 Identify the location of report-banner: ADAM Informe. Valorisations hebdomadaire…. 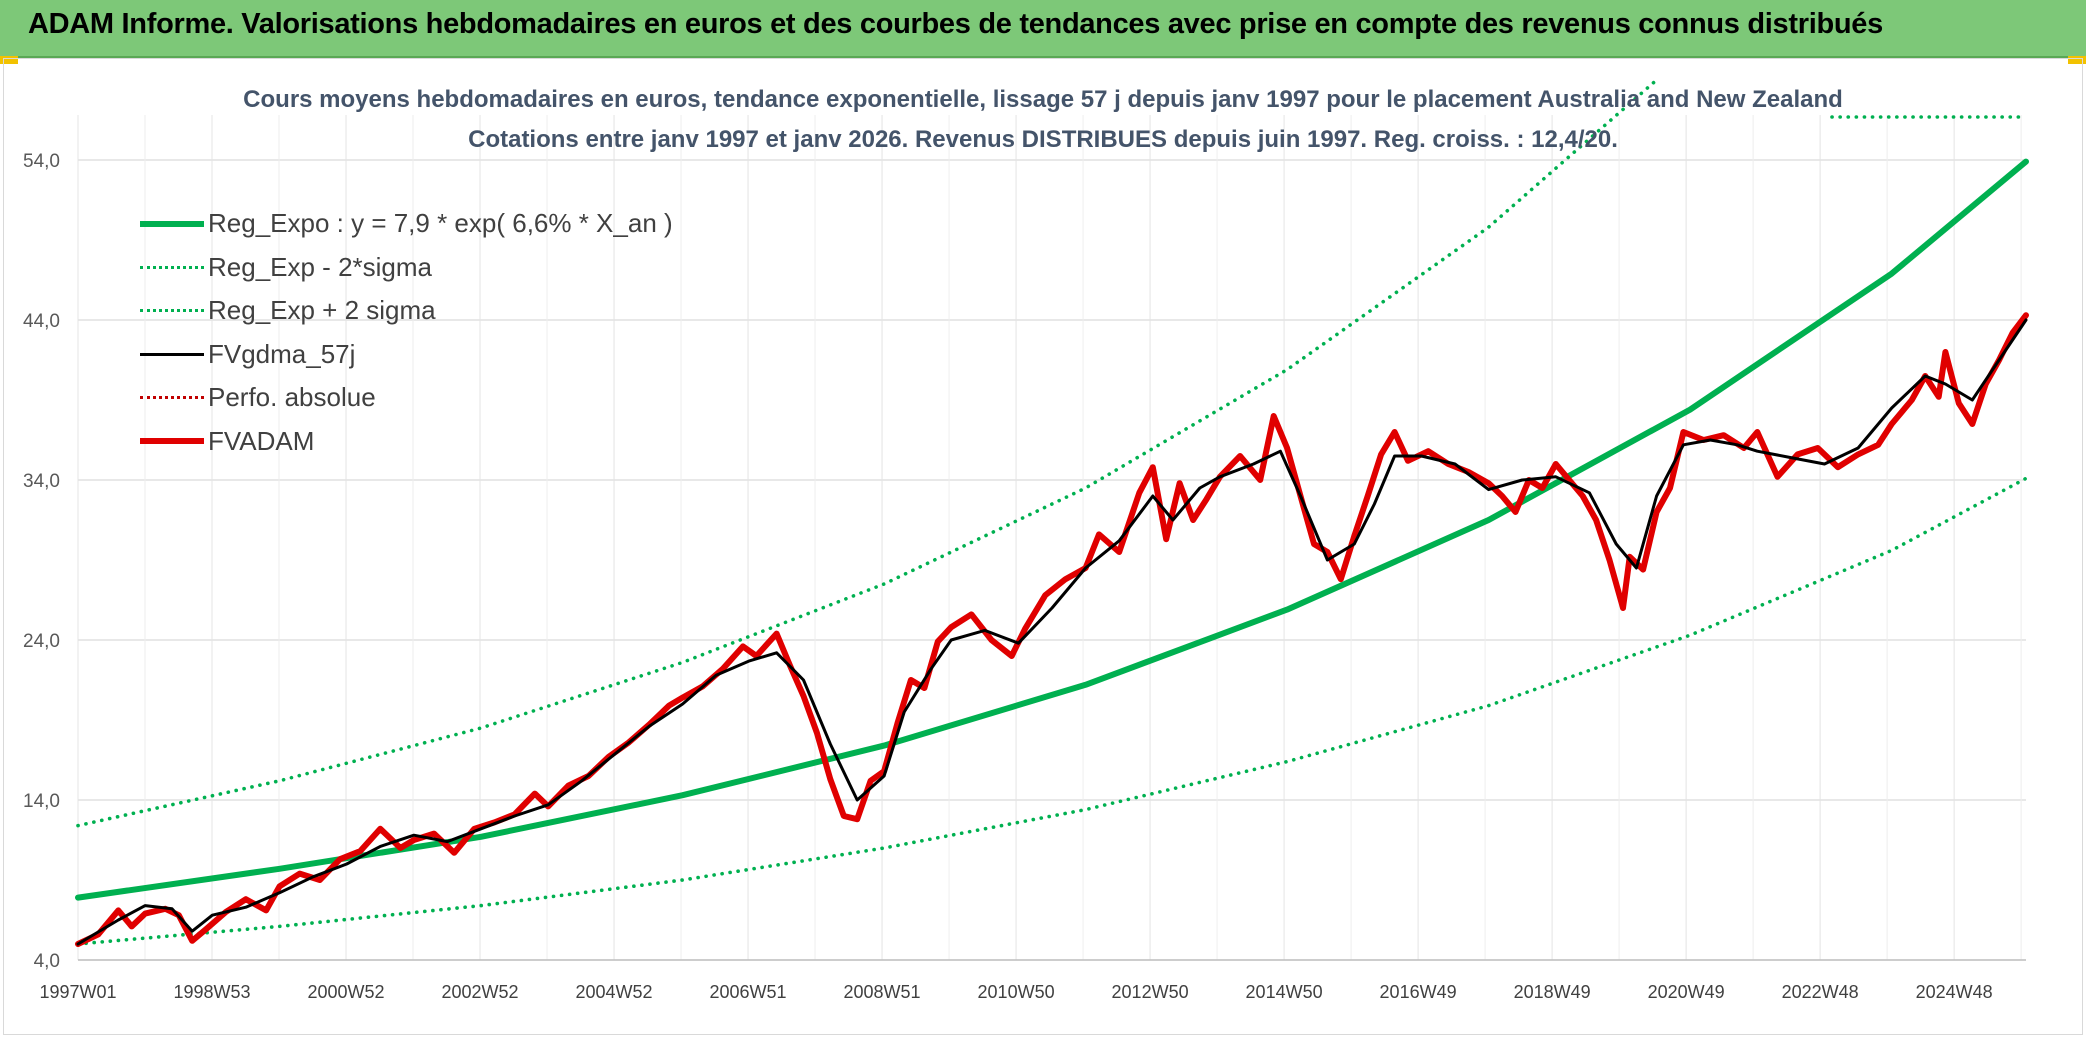
(1043, 32).